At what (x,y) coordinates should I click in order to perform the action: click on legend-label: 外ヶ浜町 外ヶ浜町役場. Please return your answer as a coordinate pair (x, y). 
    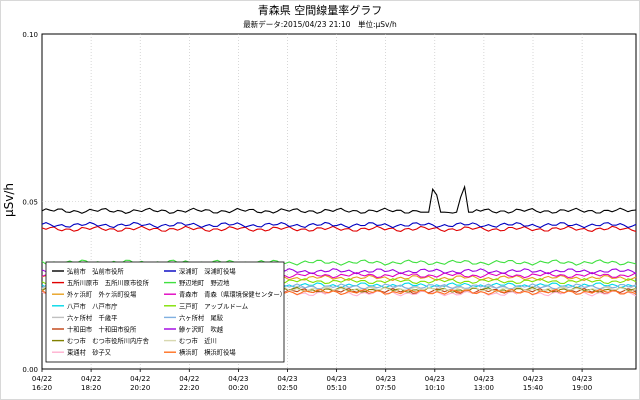
    Looking at the image, I should click on (102, 294).